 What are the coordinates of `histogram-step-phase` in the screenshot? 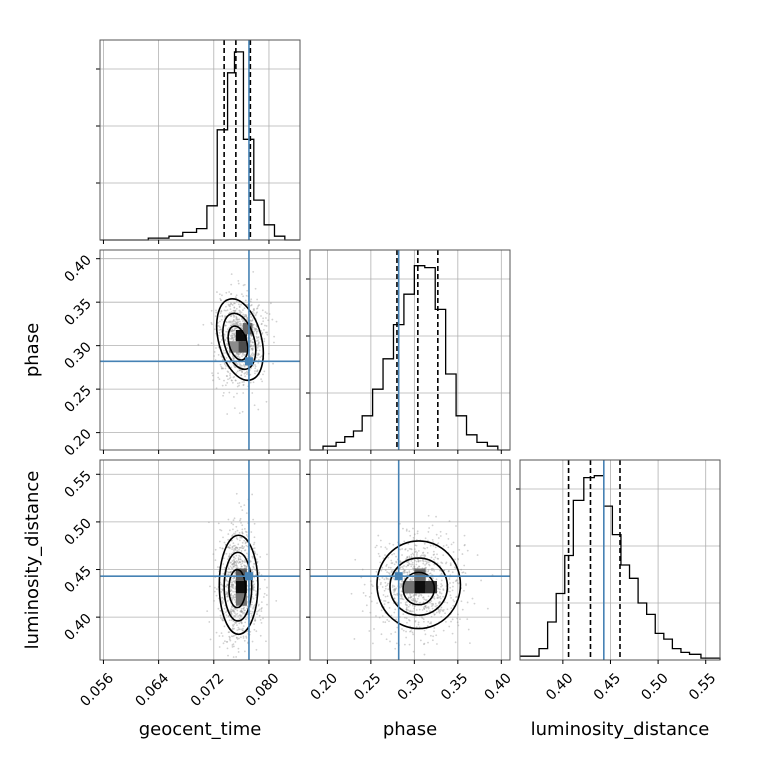 It's located at (410, 358).